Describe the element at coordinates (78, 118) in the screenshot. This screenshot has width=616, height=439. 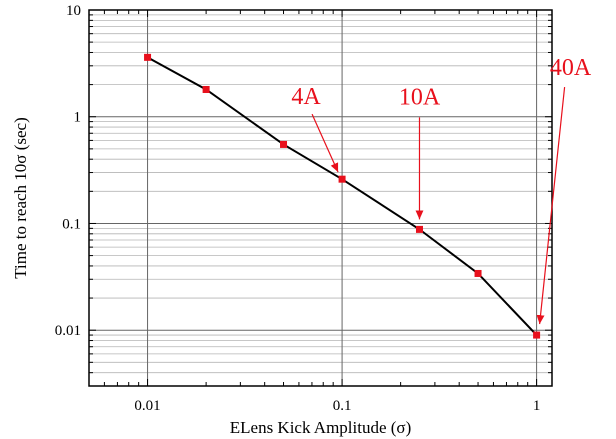
I see `y-tick-label: 1` at that location.